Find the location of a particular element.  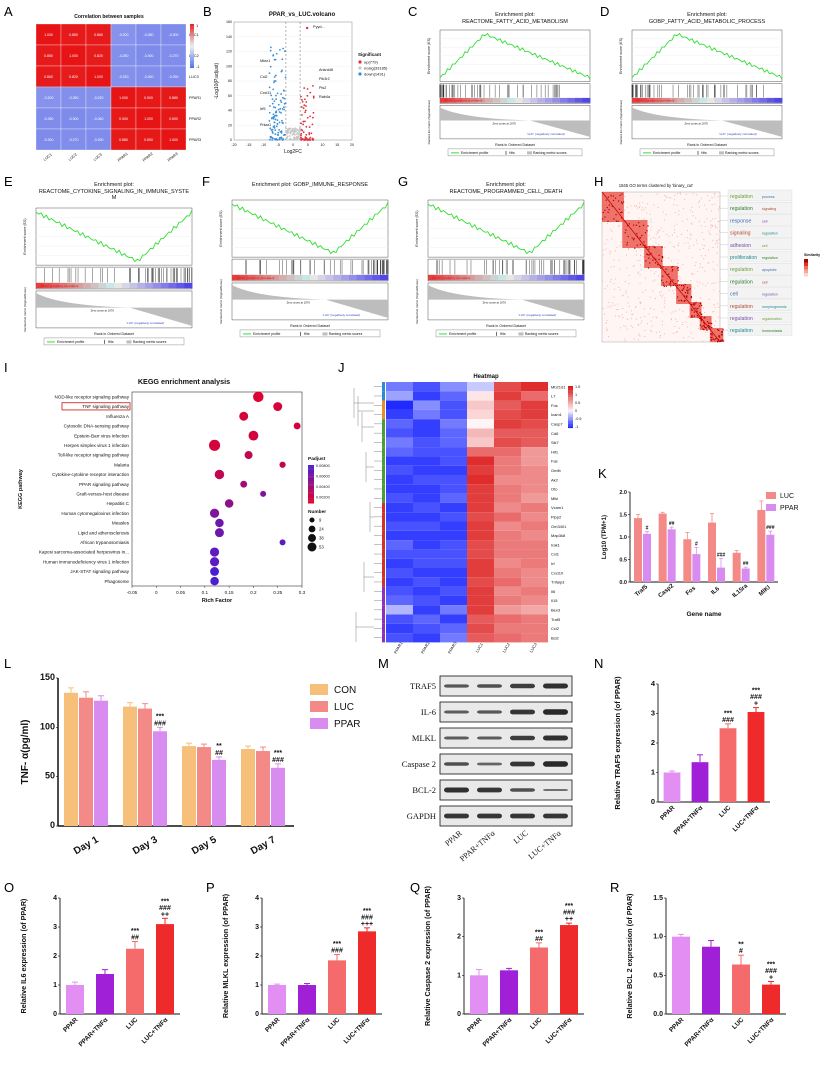

gsea-legend-rank is located at coordinates (325, 334).